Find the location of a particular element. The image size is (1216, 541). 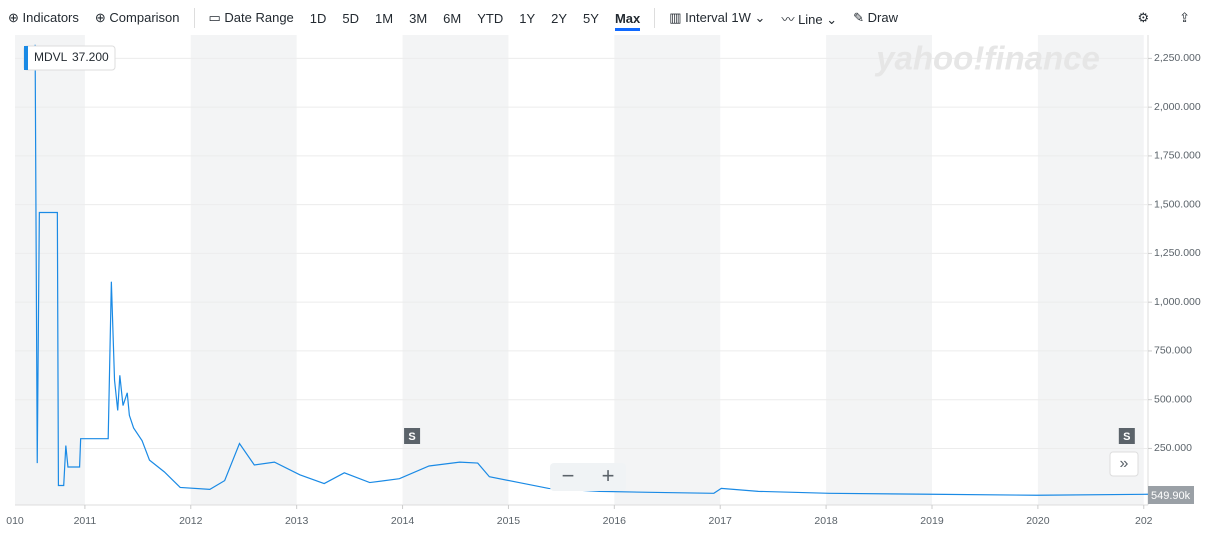

scroll-right is located at coordinates (1124, 464).